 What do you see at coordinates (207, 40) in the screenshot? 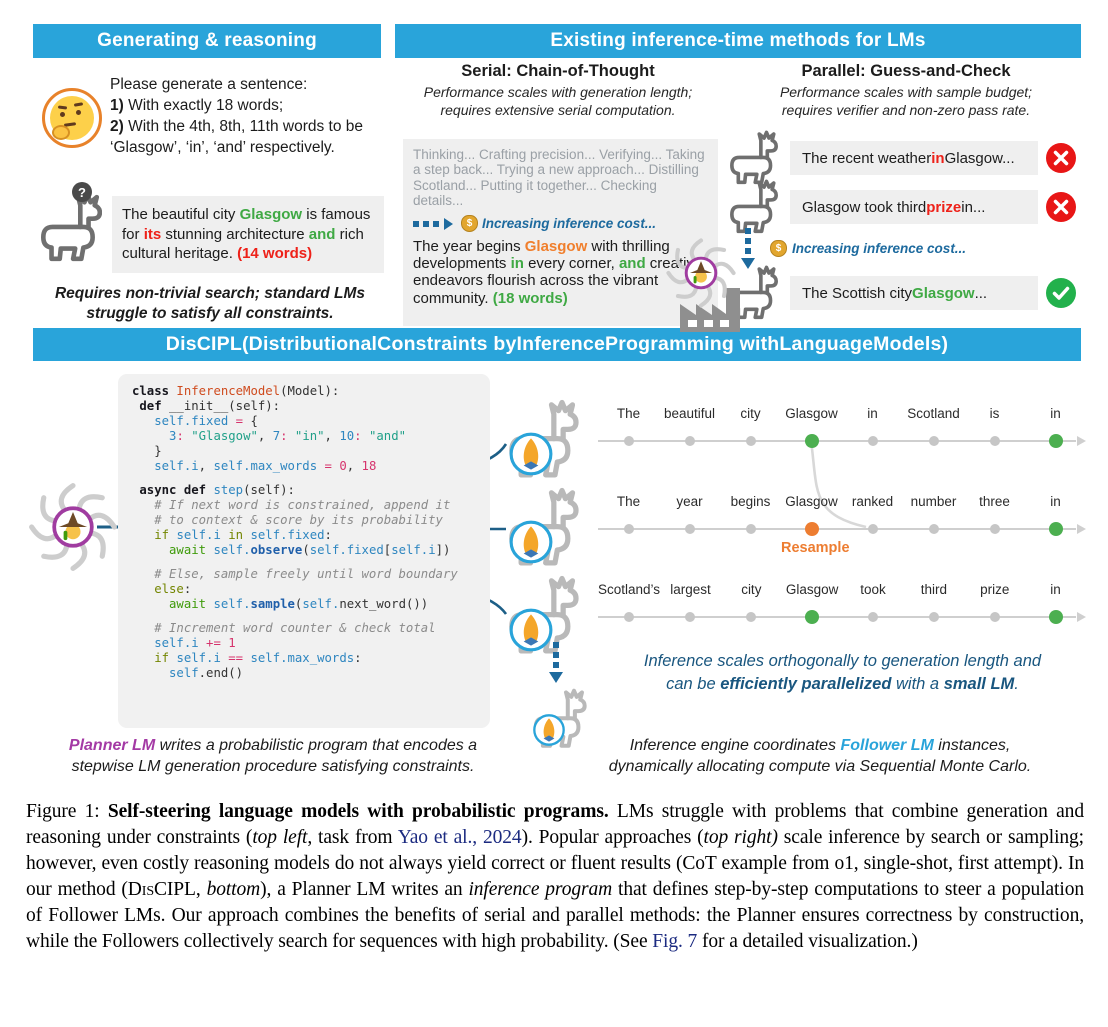
I see `header-label: Generating & reasoning` at bounding box center [207, 40].